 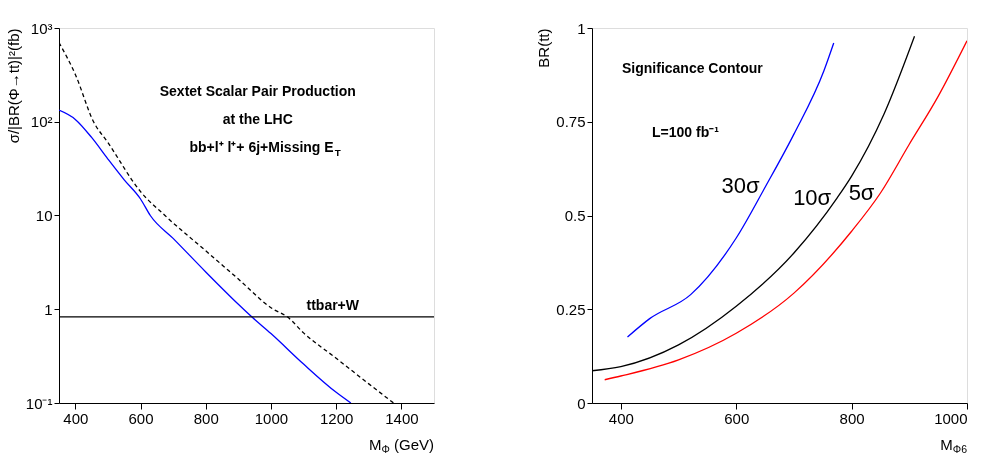 I want to click on y-tick-label: 10³, so click(x=41, y=28).